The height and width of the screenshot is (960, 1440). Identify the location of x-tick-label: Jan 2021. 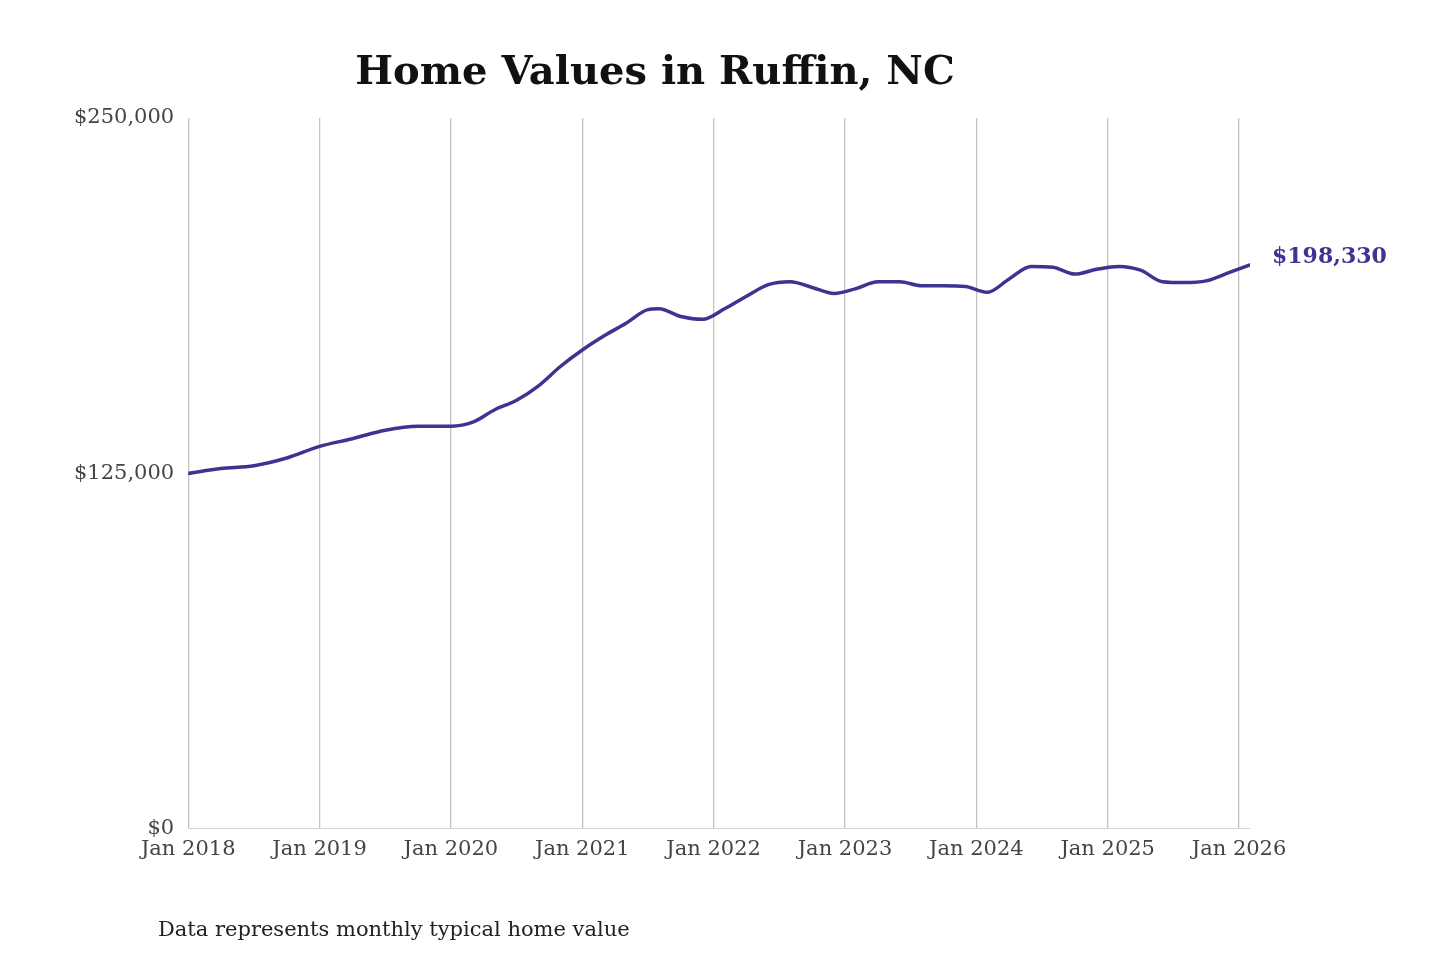
(581, 847).